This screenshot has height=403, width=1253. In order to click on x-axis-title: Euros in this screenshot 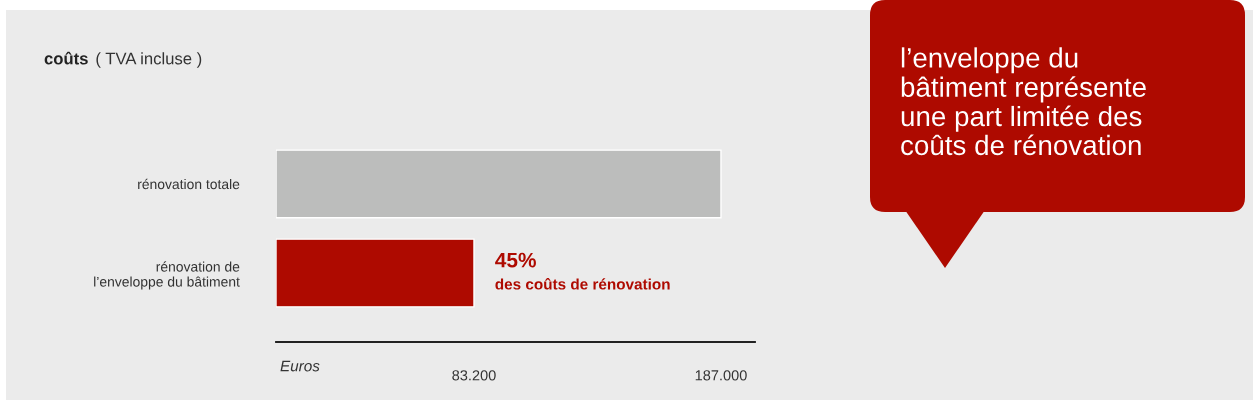, I will do `click(300, 366)`.